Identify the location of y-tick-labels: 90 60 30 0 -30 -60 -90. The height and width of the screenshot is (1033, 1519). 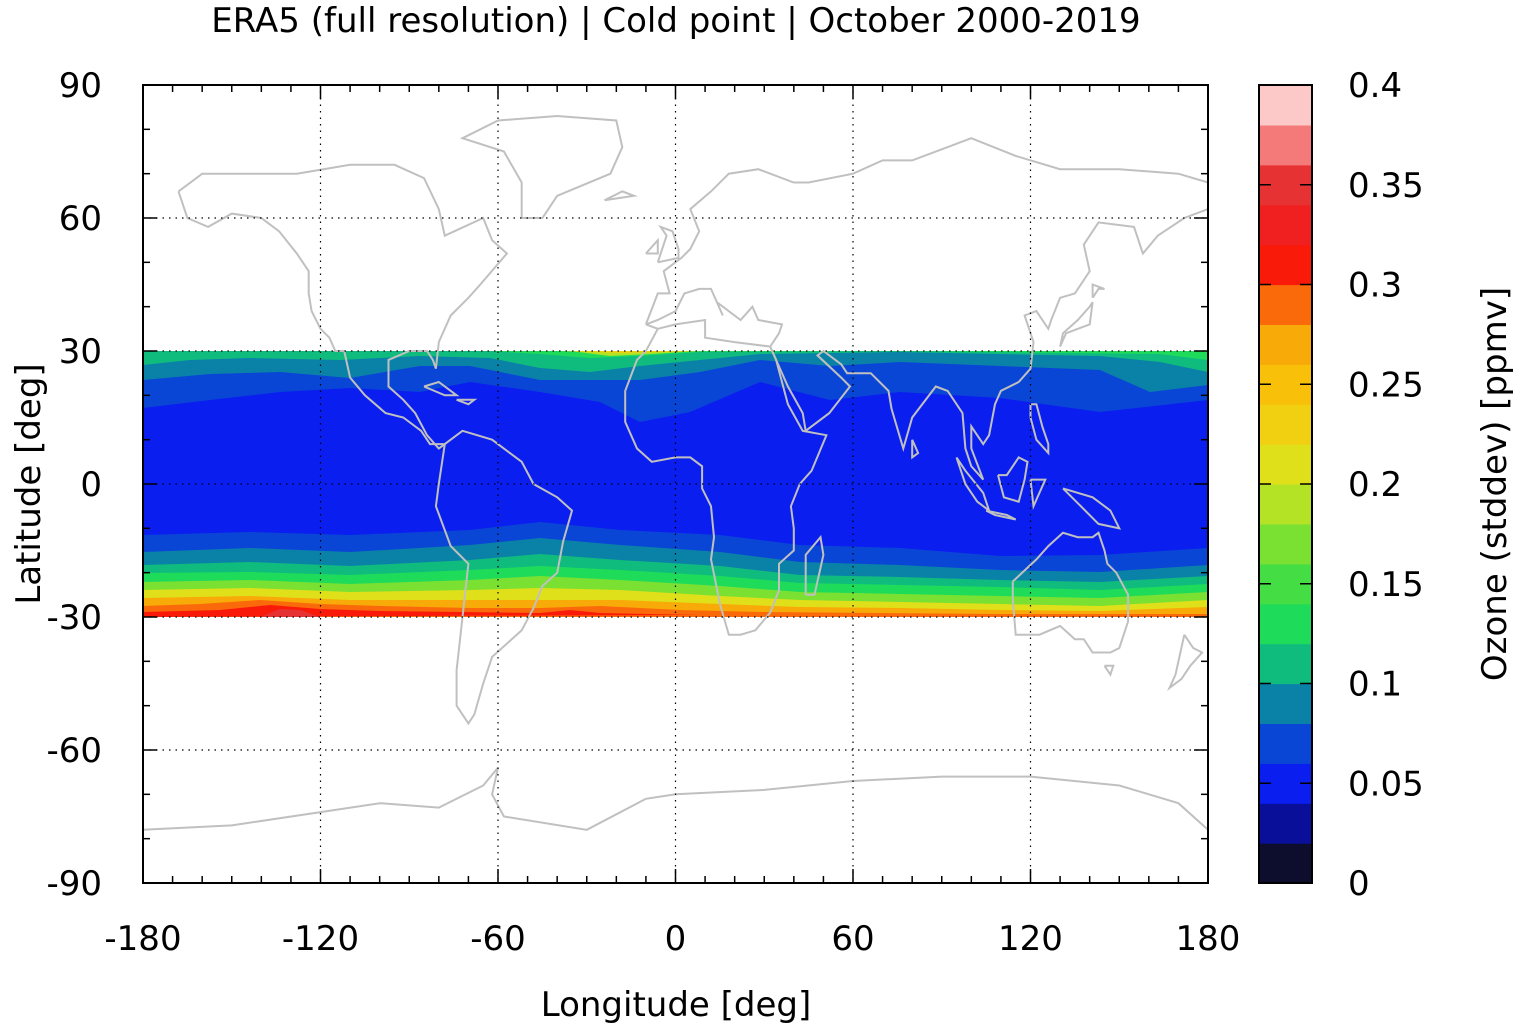
(74, 485).